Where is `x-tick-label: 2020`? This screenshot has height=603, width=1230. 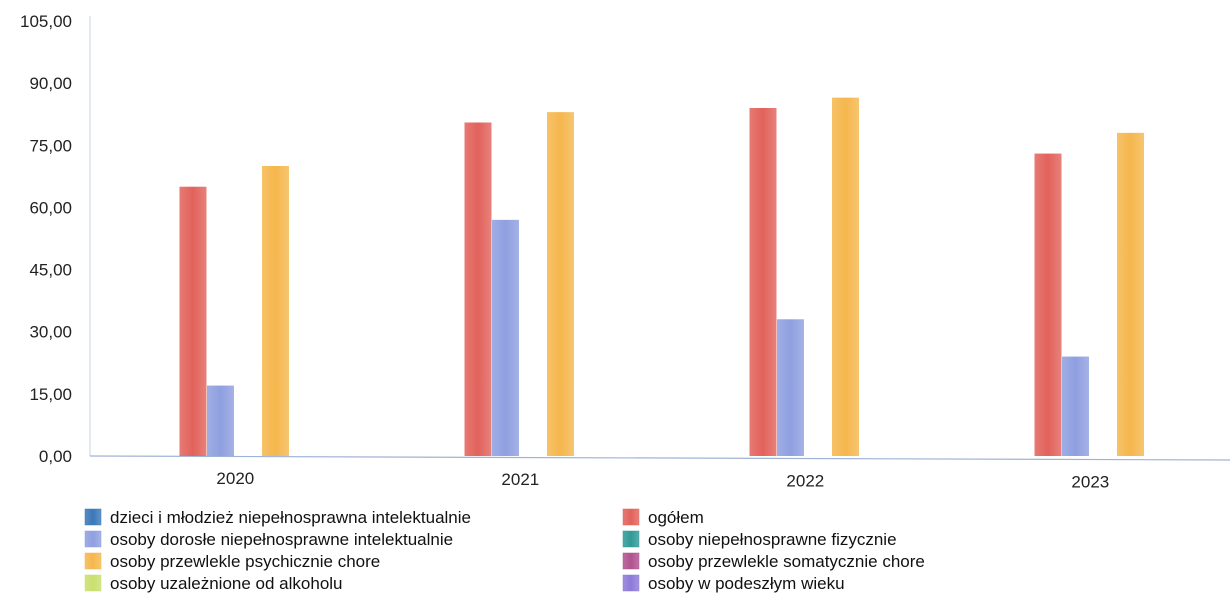 x-tick-label: 2020 is located at coordinates (235, 478).